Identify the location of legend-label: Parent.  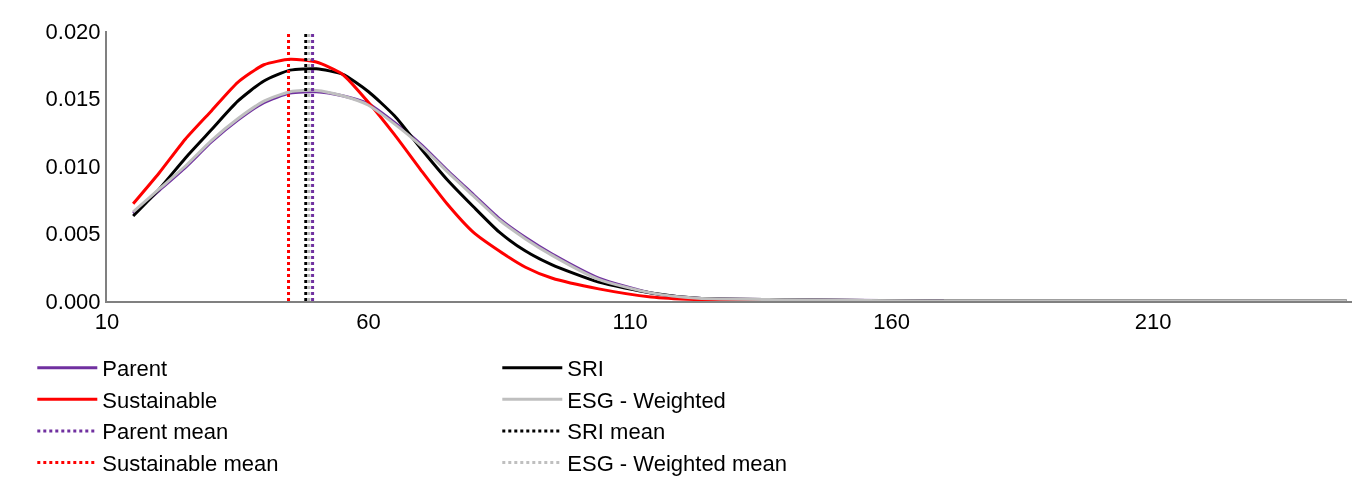
(135, 369).